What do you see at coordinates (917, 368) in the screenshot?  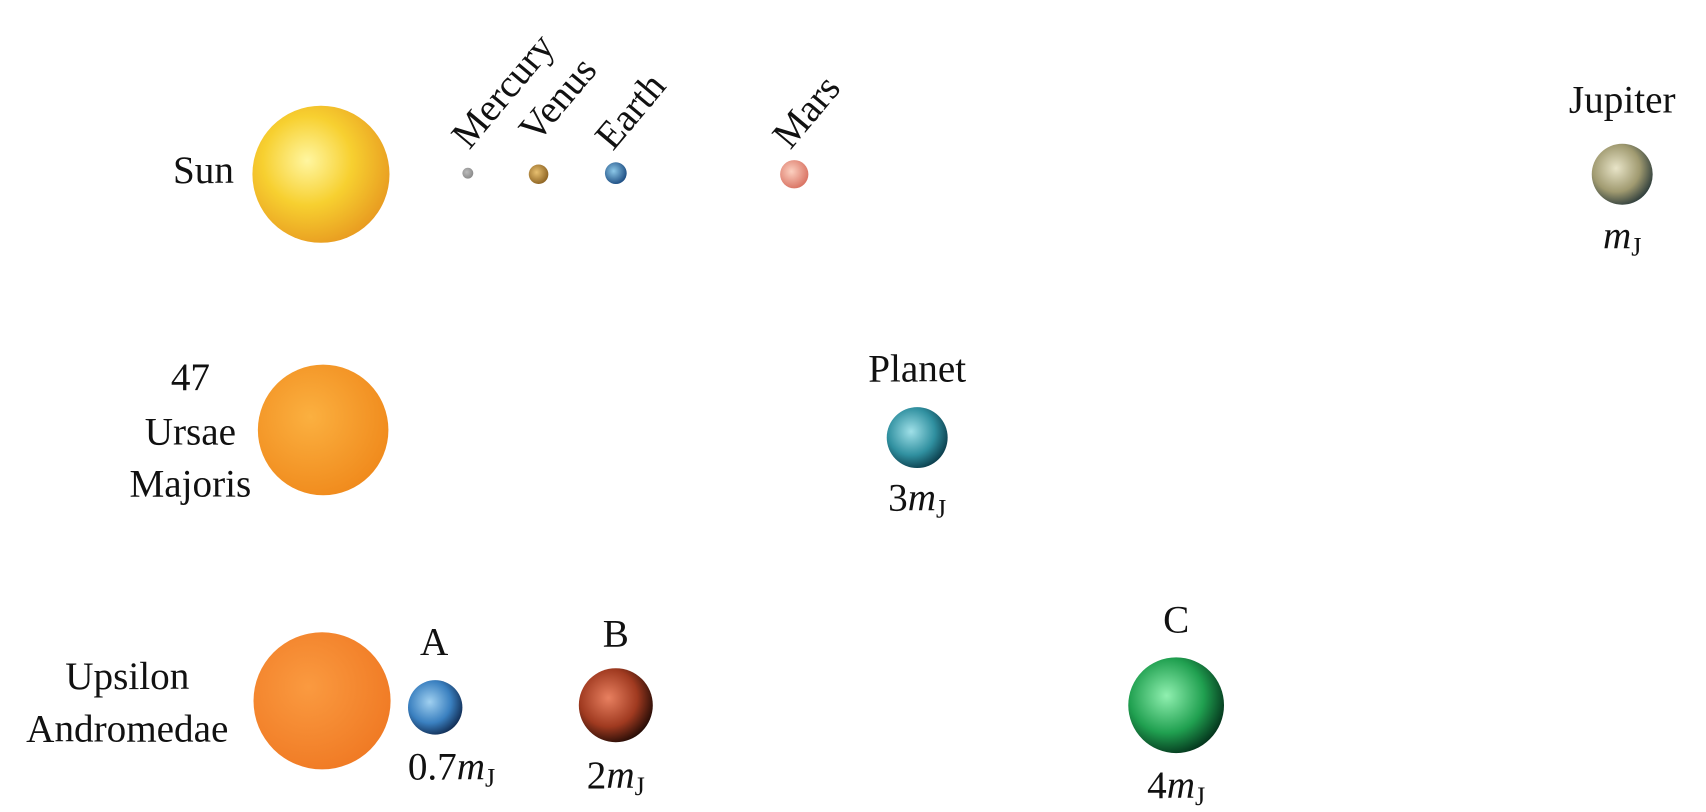 I see `planet-name: Planet` at bounding box center [917, 368].